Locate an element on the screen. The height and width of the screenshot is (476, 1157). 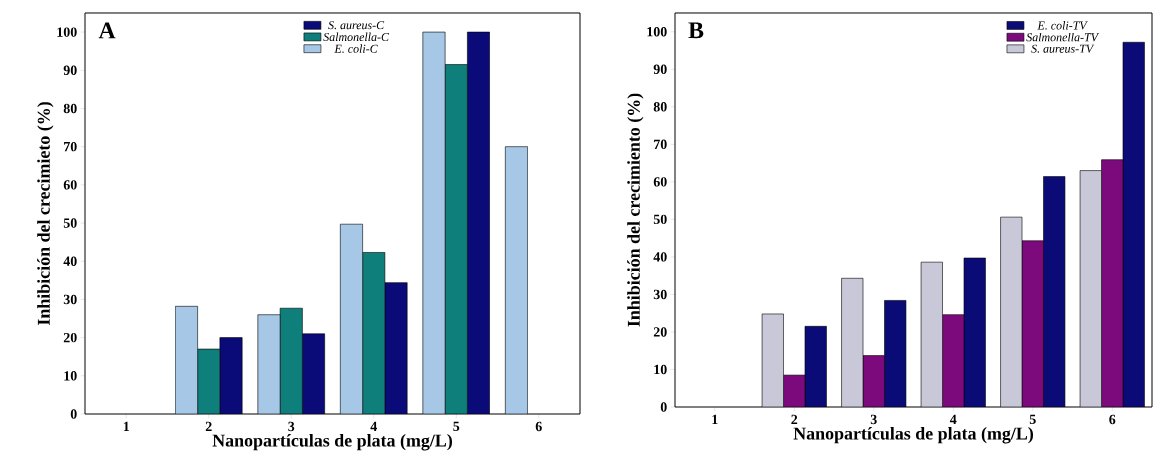
y-axis-title: Inhibición del crecimiento (%) is located at coordinates (635, 210).